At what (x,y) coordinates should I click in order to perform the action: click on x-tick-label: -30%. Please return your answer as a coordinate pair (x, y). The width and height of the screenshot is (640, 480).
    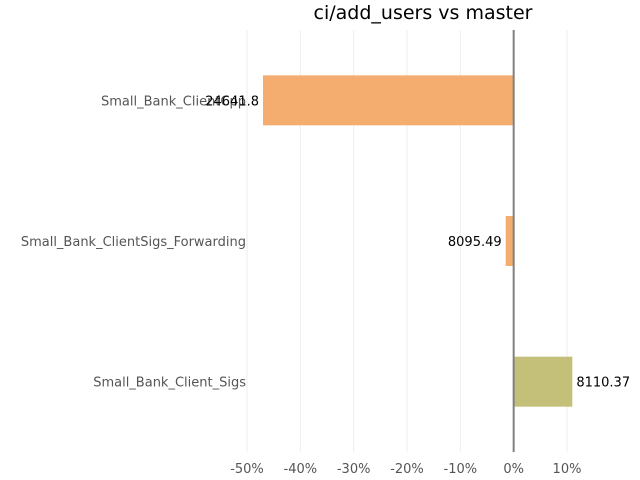
    Looking at the image, I should click on (354, 469).